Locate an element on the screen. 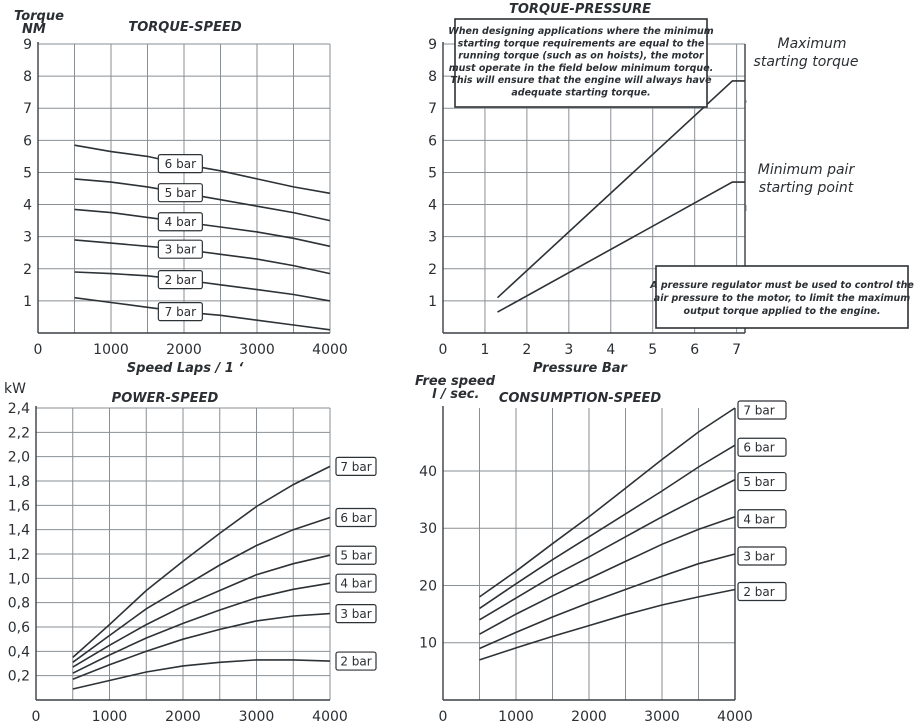 The width and height of the screenshot is (920, 725). annotation-maximum-line1: Maximum is located at coordinates (812, 44).